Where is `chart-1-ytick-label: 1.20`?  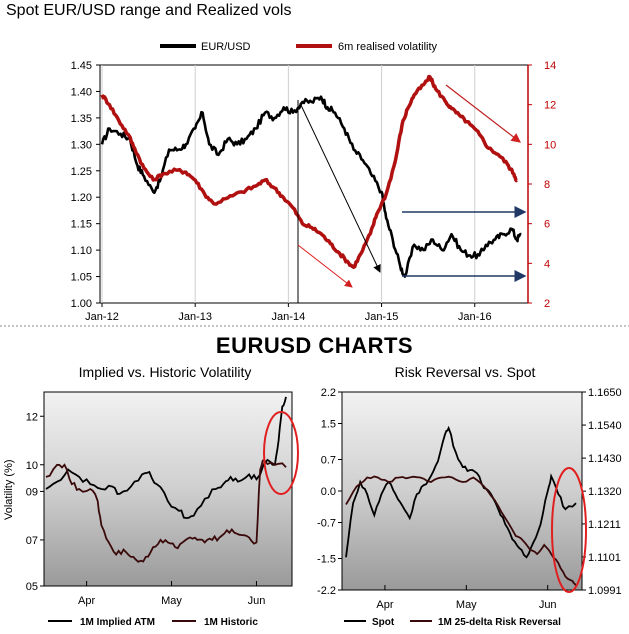 chart-1-ytick-label: 1.20 is located at coordinates (81, 198).